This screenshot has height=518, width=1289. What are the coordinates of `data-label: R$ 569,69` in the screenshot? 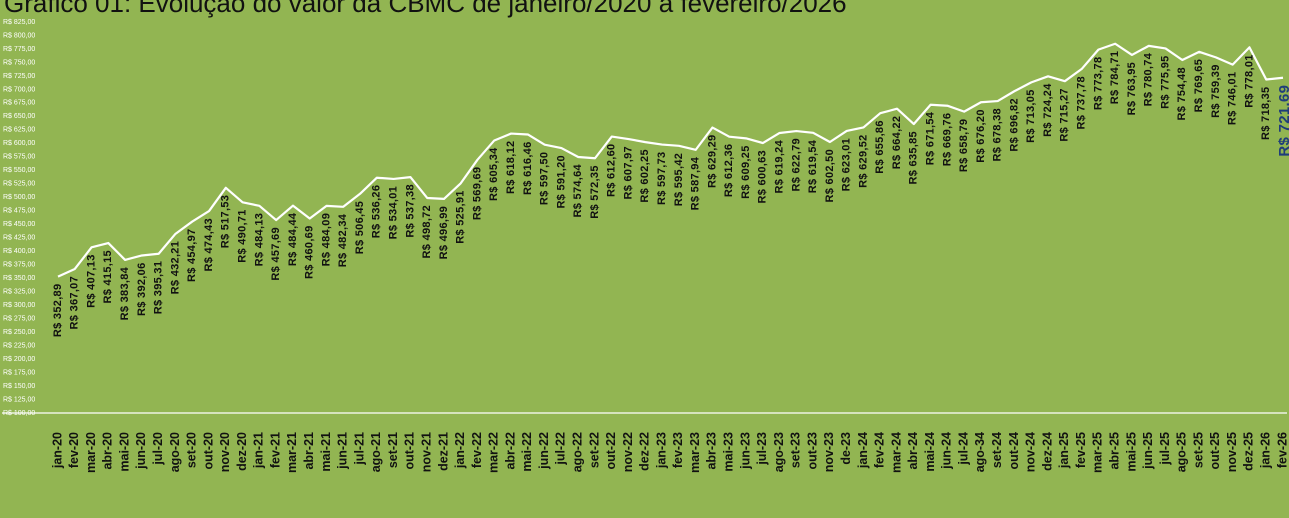 It's located at (477, 193).